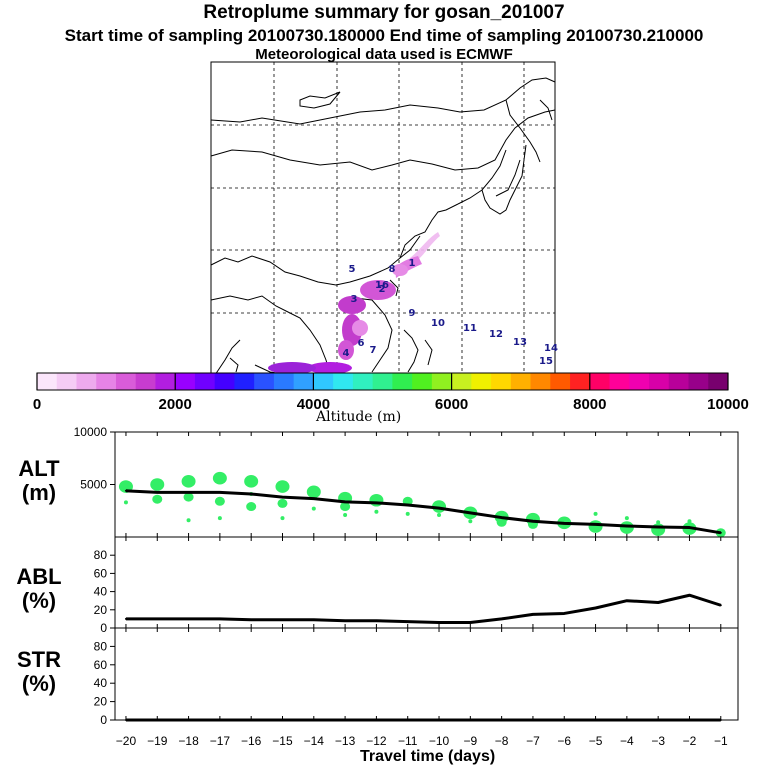  I want to click on abl-label-unit: (%), so click(39, 600).